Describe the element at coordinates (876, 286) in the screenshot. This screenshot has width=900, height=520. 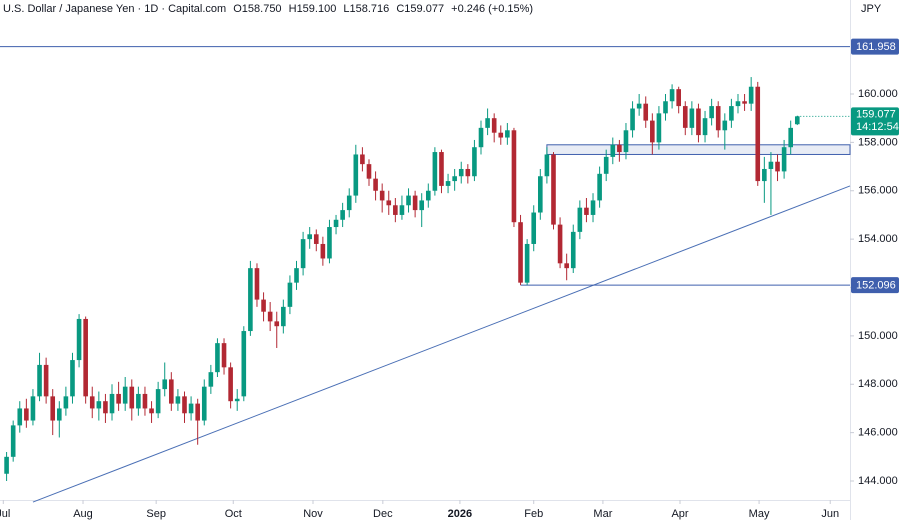
I see `level-label: 152.096` at that location.